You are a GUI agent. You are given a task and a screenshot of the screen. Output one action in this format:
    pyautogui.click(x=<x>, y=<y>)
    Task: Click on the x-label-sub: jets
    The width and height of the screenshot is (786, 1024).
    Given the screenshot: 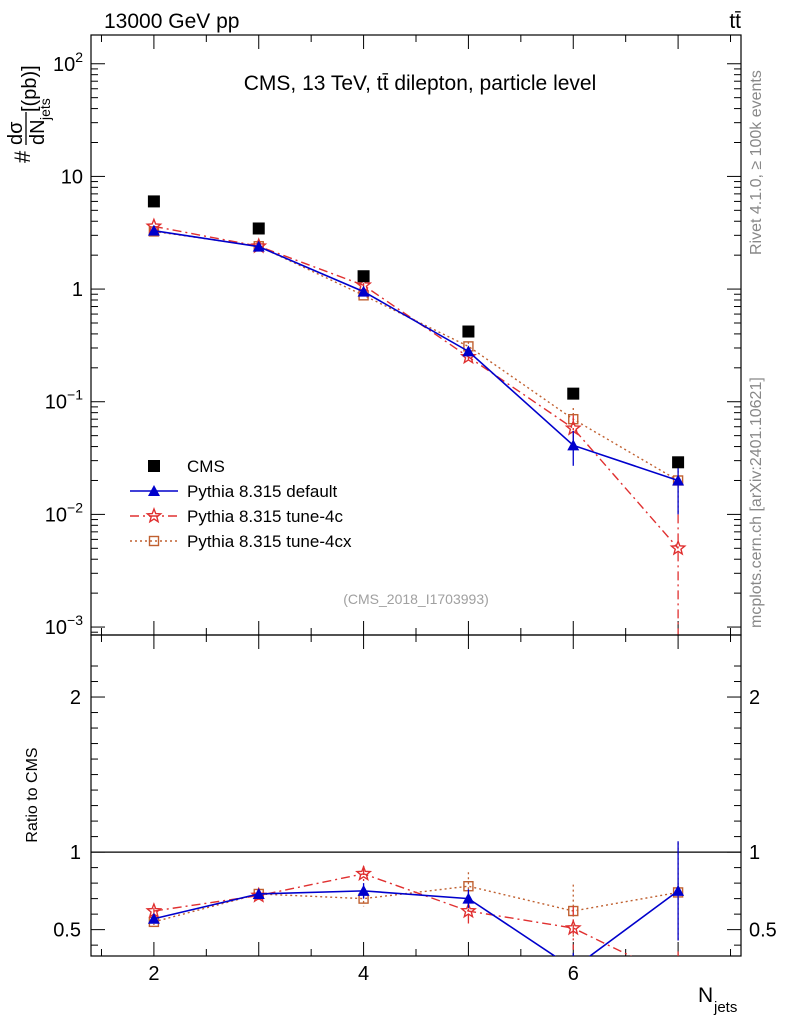 What is the action you would take?
    pyautogui.click(x=725, y=1007)
    